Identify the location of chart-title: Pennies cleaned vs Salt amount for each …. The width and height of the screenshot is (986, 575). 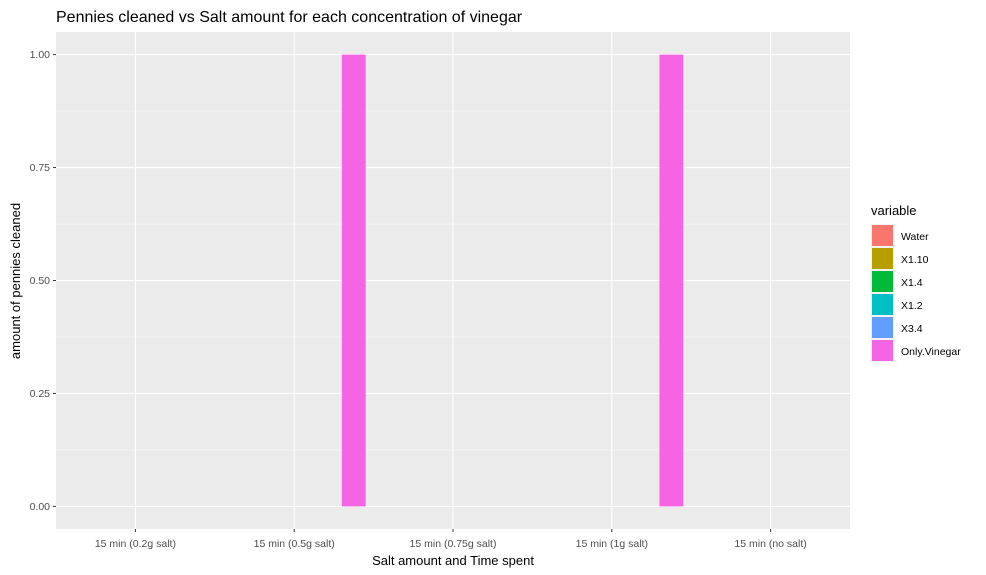
(289, 17).